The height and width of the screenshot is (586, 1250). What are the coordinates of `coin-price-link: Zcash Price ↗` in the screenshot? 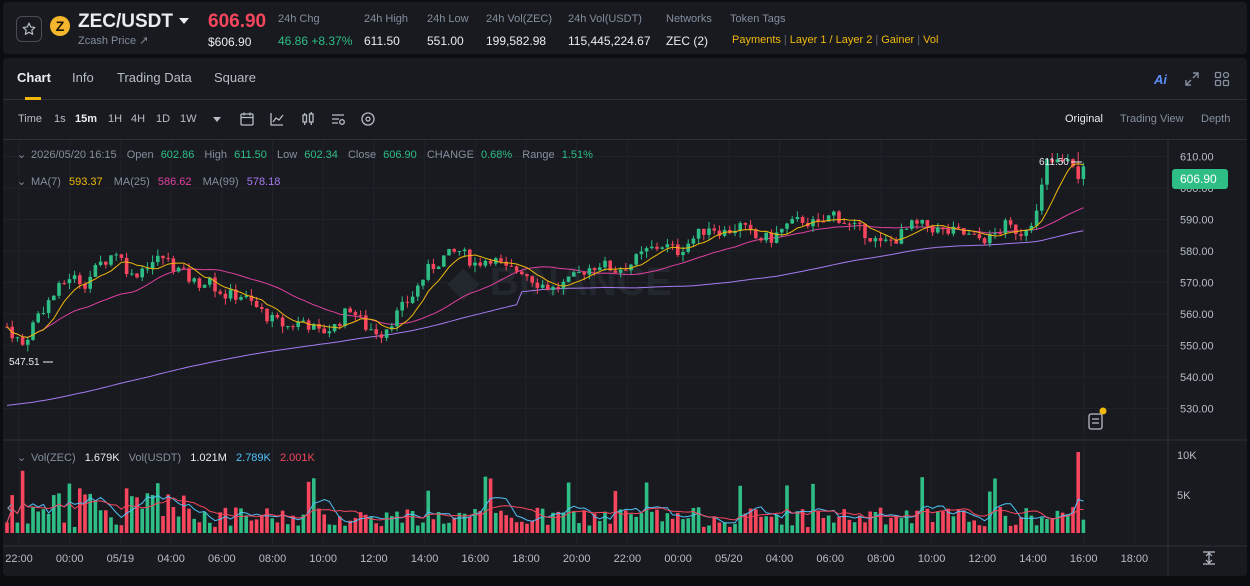 It's located at (113, 41).